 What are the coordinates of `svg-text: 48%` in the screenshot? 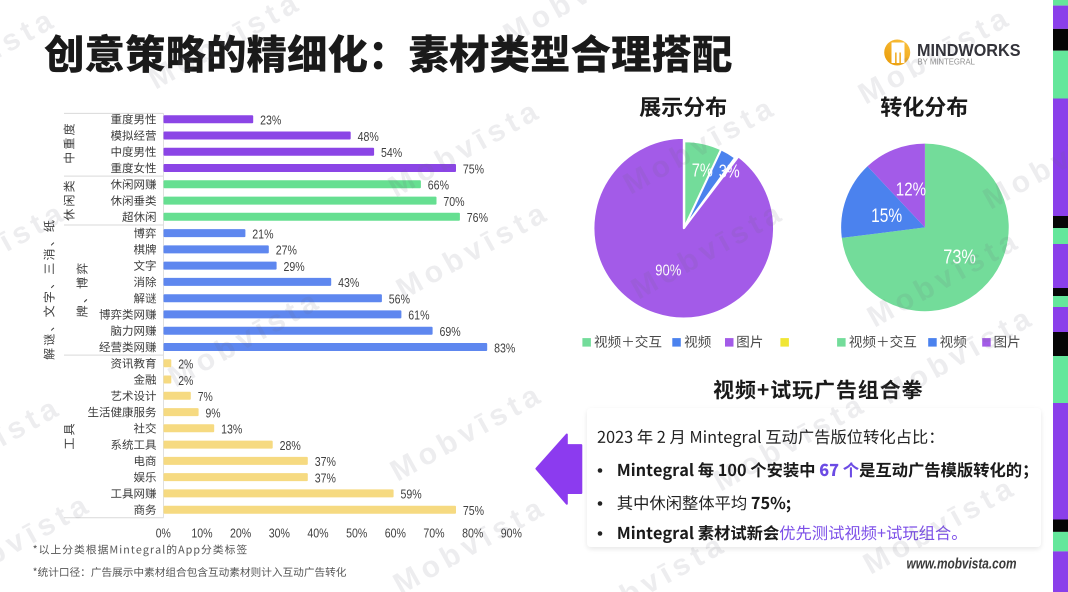 It's located at (369, 136).